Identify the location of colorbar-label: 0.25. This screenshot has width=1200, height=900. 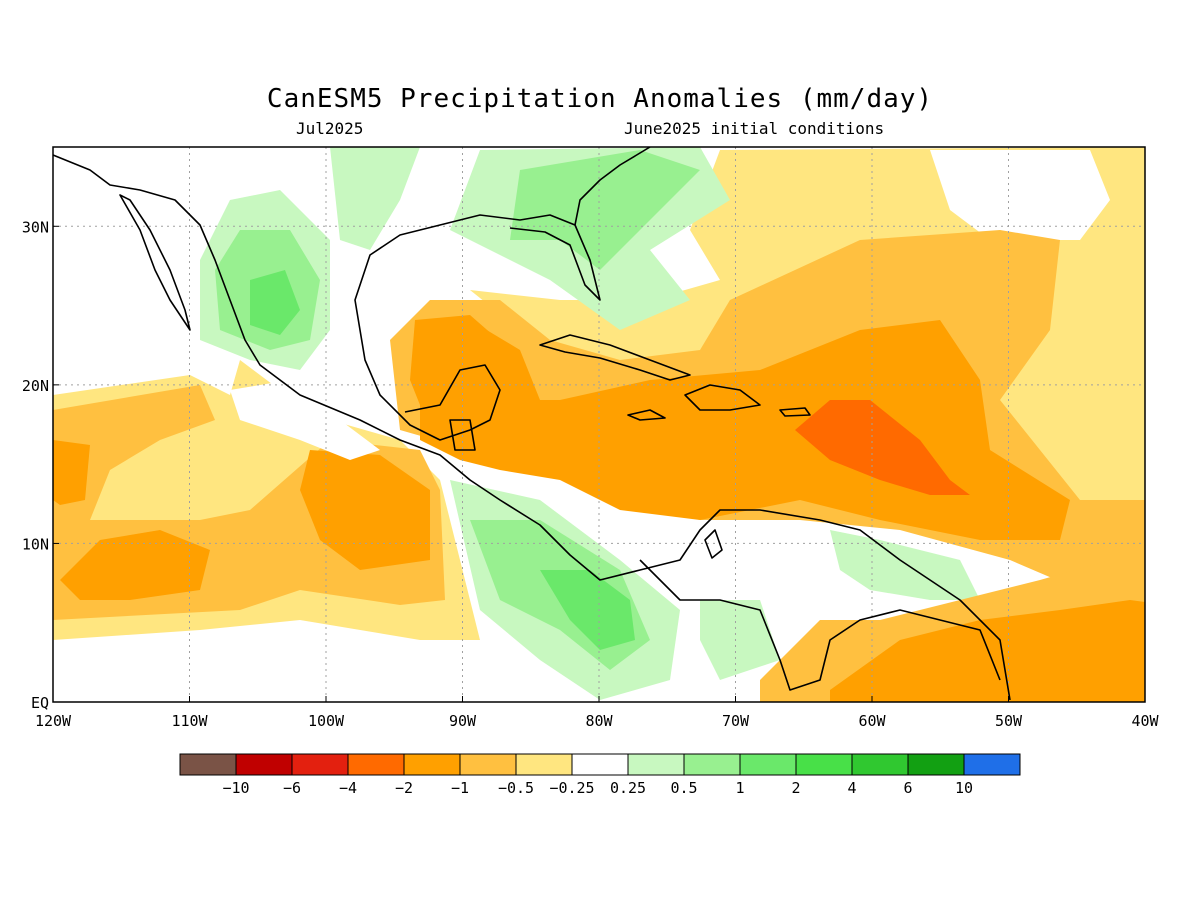
(628, 788).